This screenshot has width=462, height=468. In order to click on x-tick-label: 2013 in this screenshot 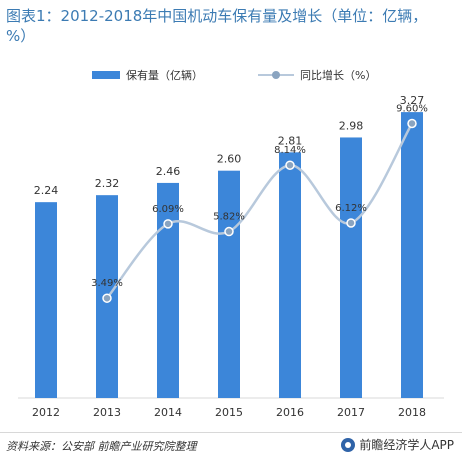, I will do `click(107, 412)`.